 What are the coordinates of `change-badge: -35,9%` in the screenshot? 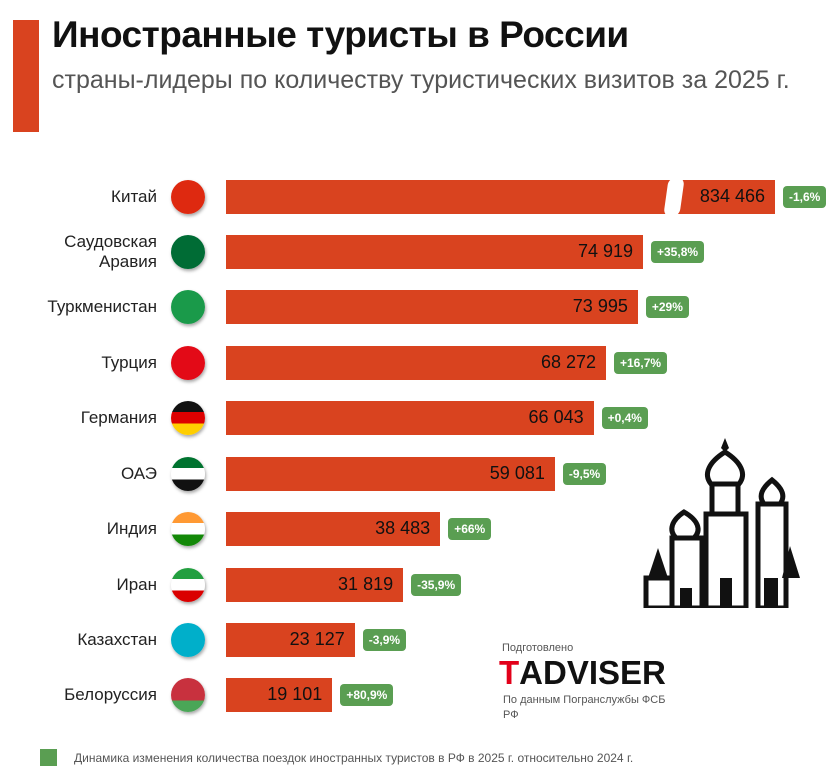 It's located at (436, 585).